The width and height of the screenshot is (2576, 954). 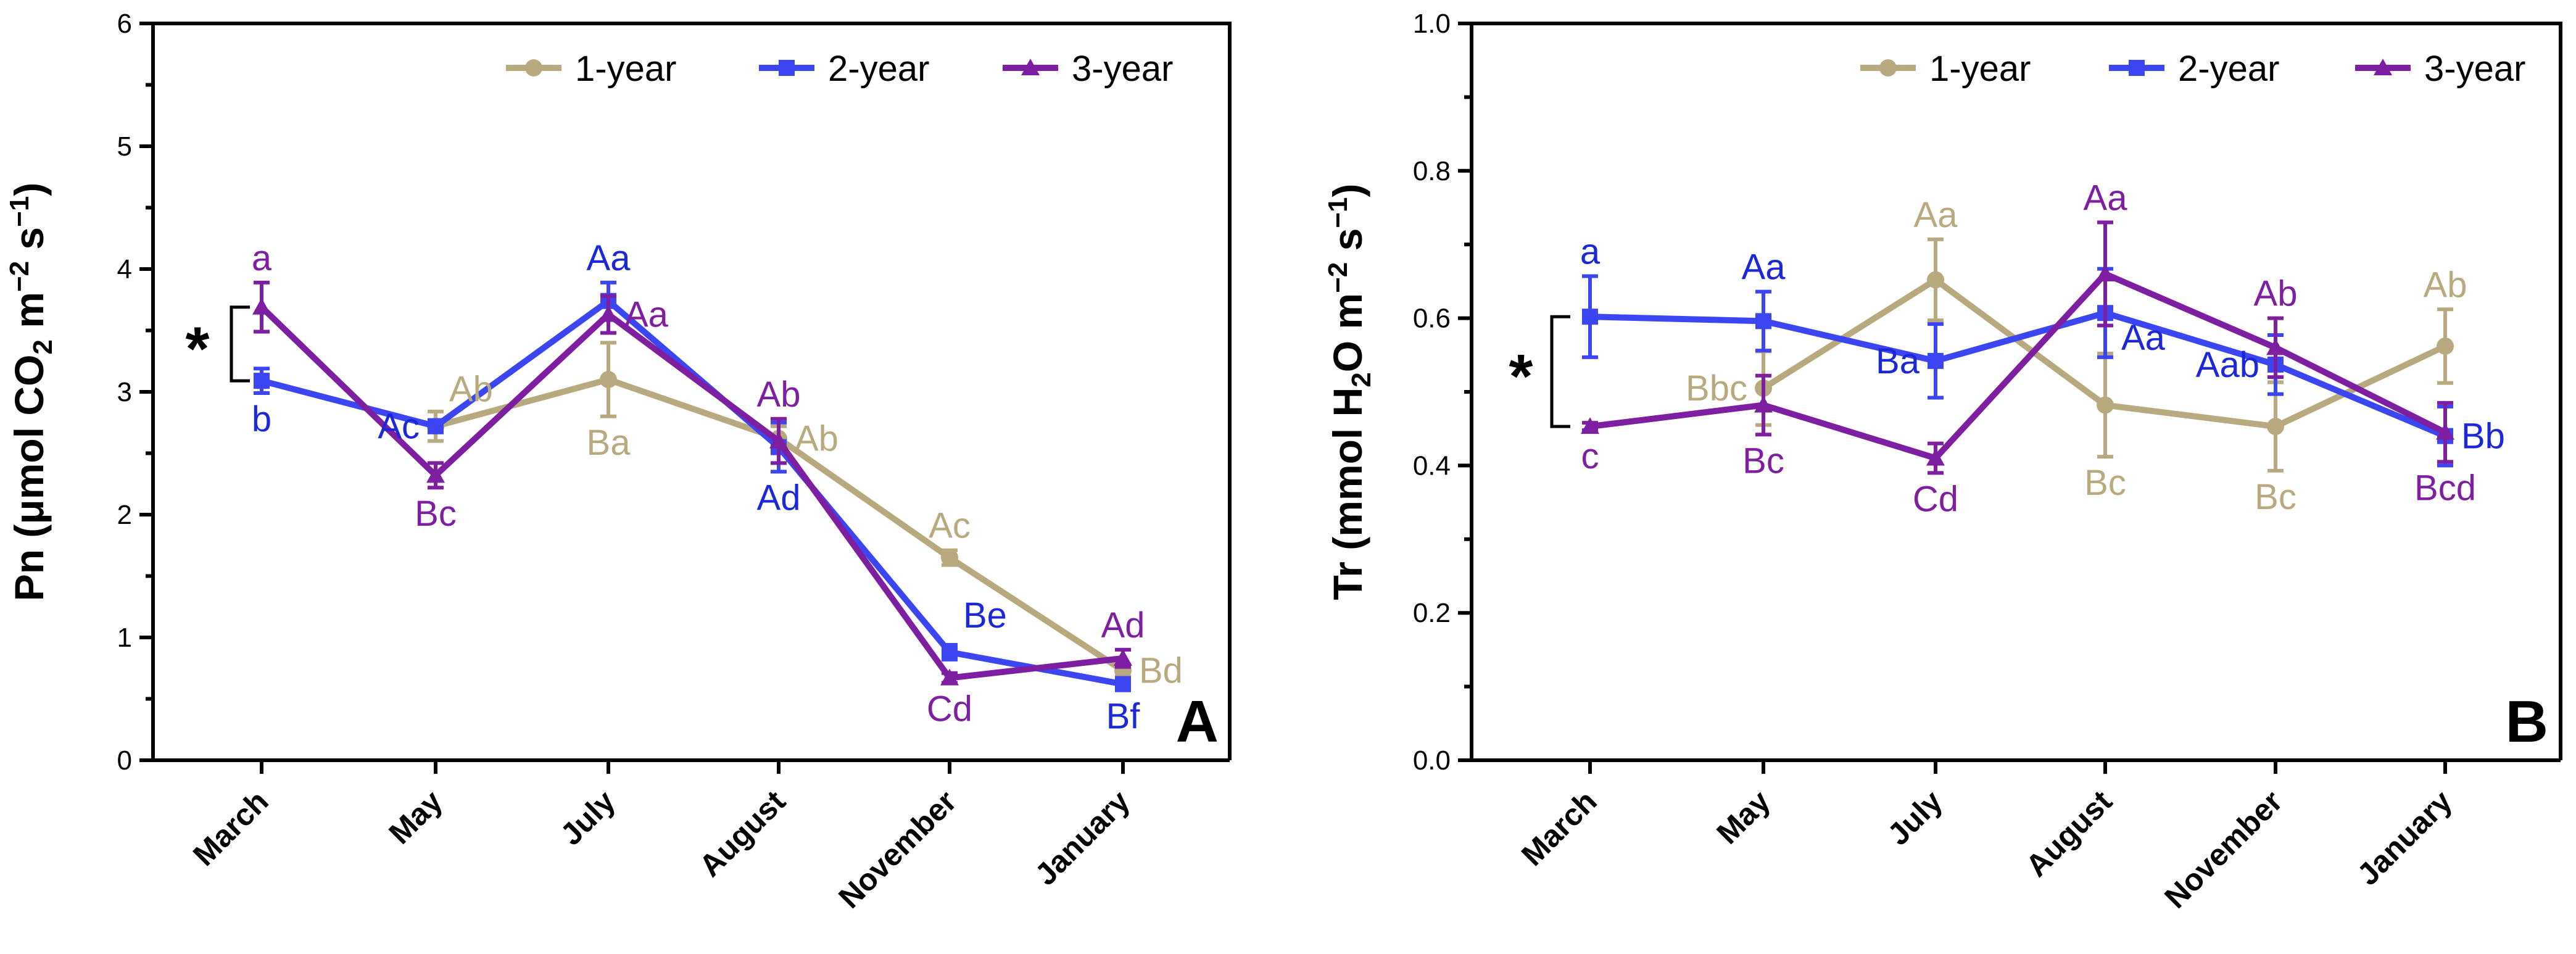 What do you see at coordinates (1347, 332) in the screenshot?
I see `y-axis-title-unit: O m` at bounding box center [1347, 332].